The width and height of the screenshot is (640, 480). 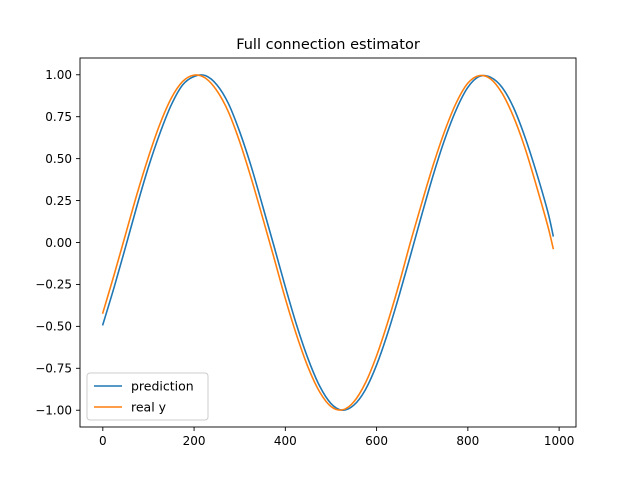 I want to click on legend-label-real-y: real y, so click(x=149, y=407).